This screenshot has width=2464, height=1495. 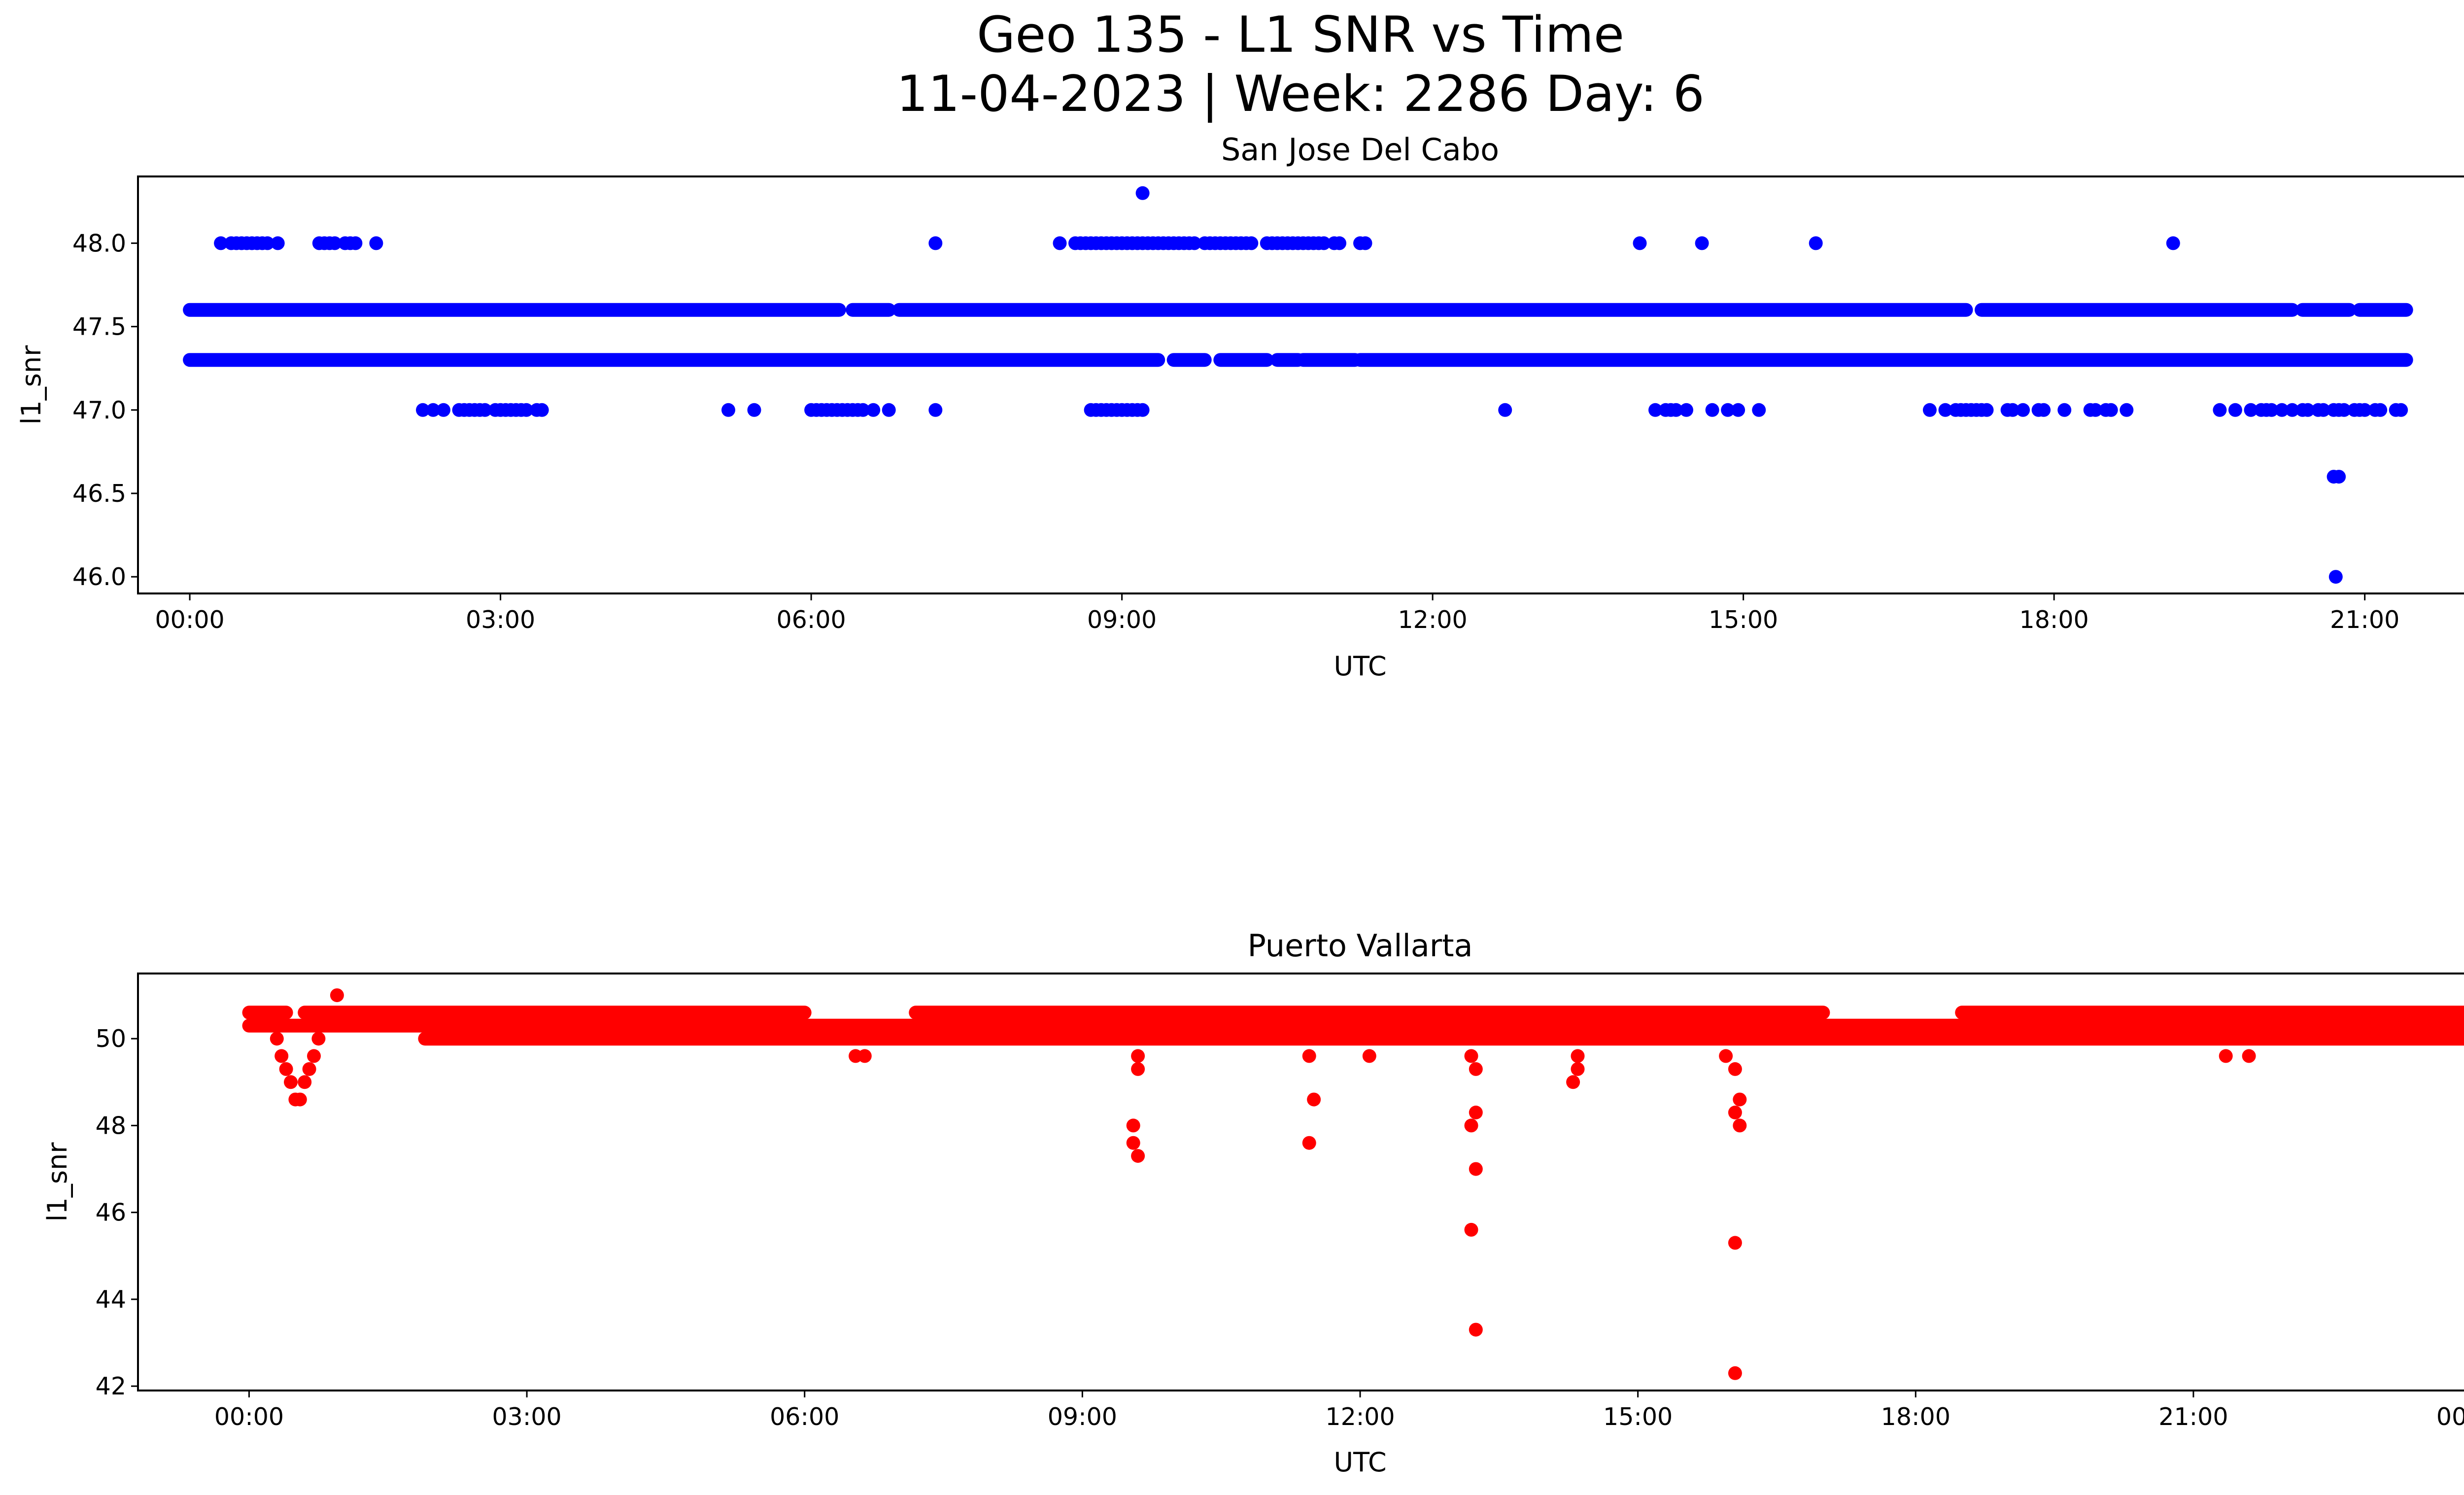 I want to click on p1-y-tick-label: 44, so click(x=111, y=1300).